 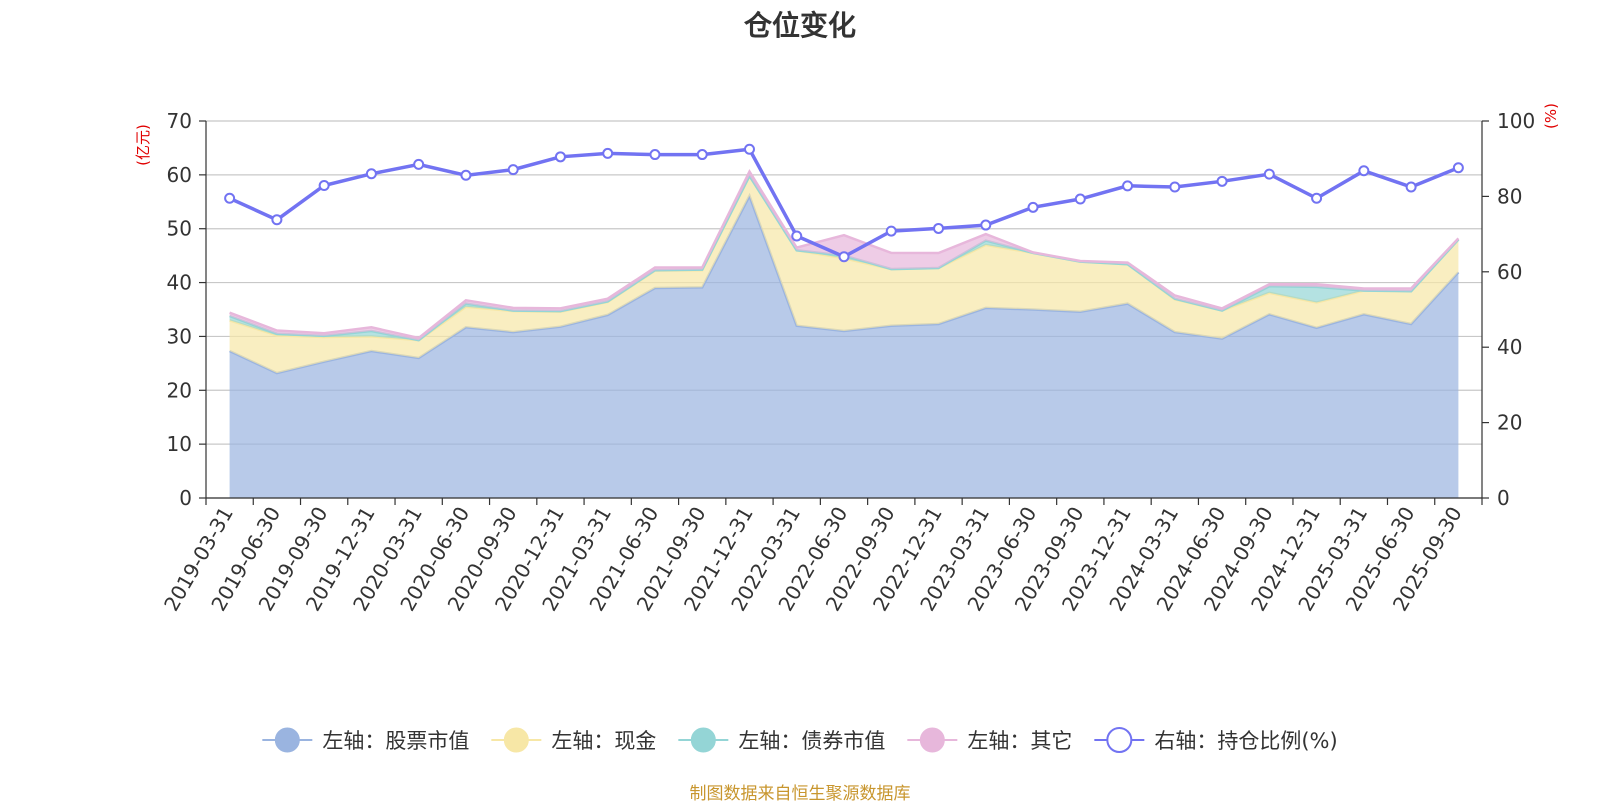 What do you see at coordinates (1516, 121) in the screenshot?
I see `right-tick-label: 100` at bounding box center [1516, 121].